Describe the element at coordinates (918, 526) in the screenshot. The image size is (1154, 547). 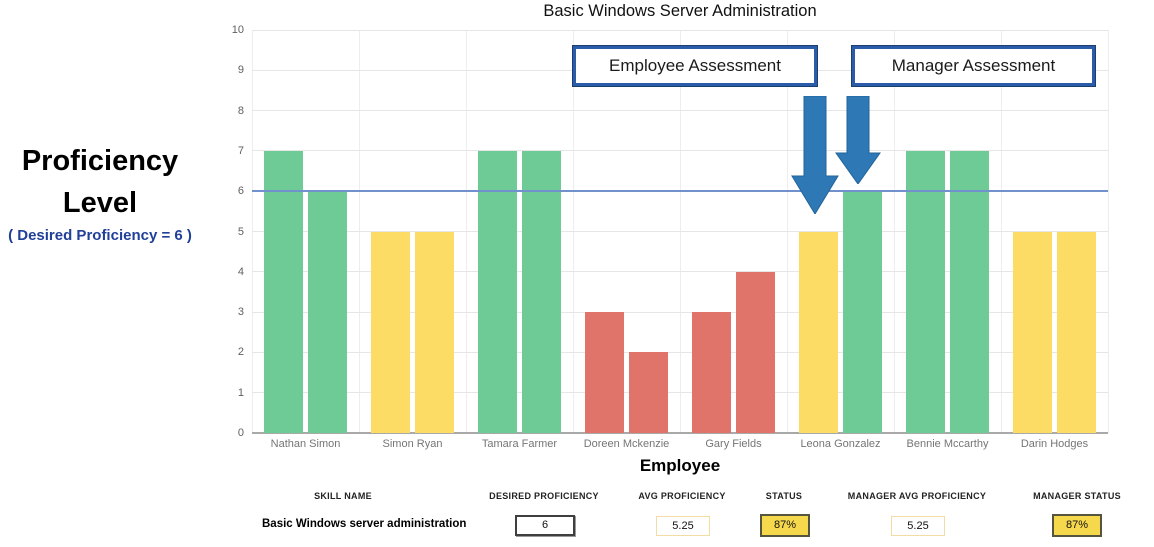
I see `manager-avg-proficiency-value-box: 5.25` at that location.